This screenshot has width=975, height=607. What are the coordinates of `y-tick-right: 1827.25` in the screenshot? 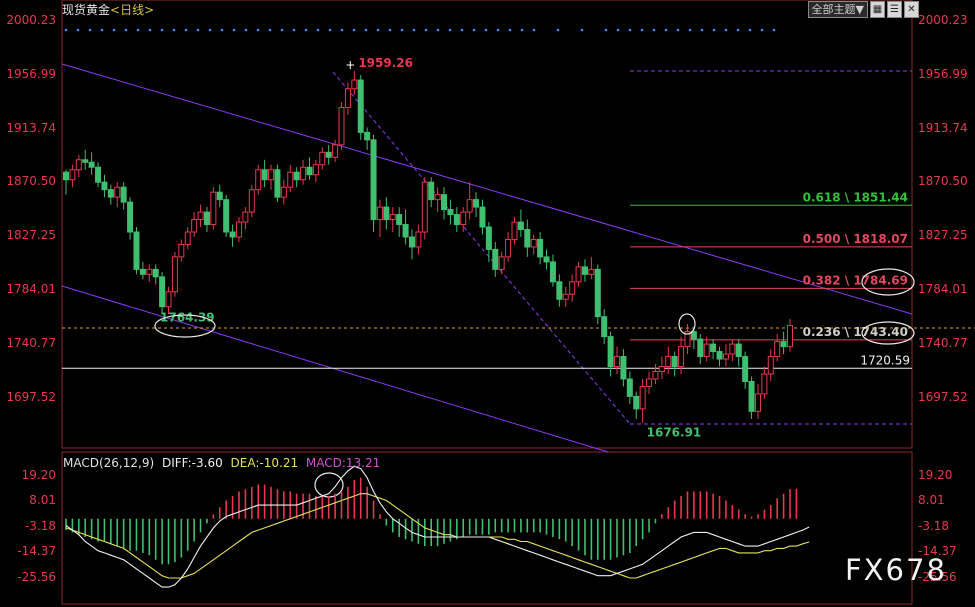 It's located at (943, 235).